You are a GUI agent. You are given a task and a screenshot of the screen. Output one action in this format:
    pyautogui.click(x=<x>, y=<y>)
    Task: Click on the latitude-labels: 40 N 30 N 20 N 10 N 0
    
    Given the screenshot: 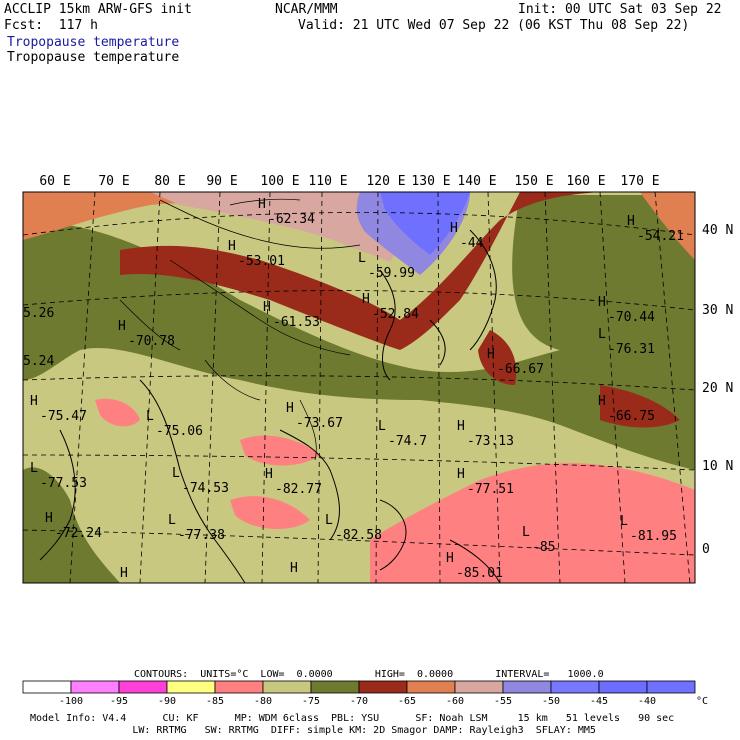 What is the action you would take?
    pyautogui.click(x=717, y=390)
    